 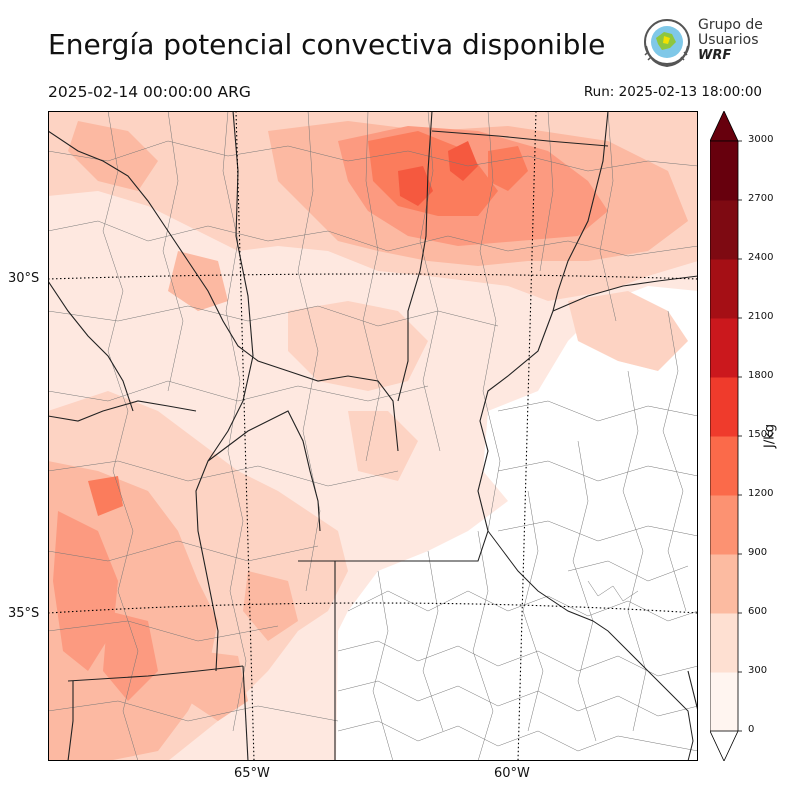 What do you see at coordinates (512, 773) in the screenshot?
I see `lon-label-60w: 60°W` at bounding box center [512, 773].